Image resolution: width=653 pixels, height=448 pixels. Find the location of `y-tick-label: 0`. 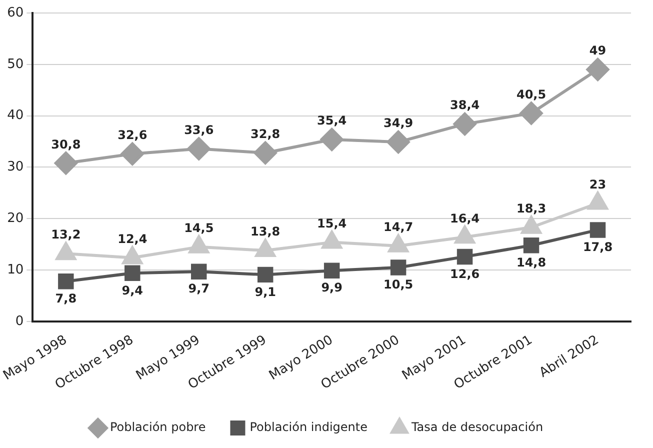

y-tick-label: 0 is located at coordinates (19, 321).